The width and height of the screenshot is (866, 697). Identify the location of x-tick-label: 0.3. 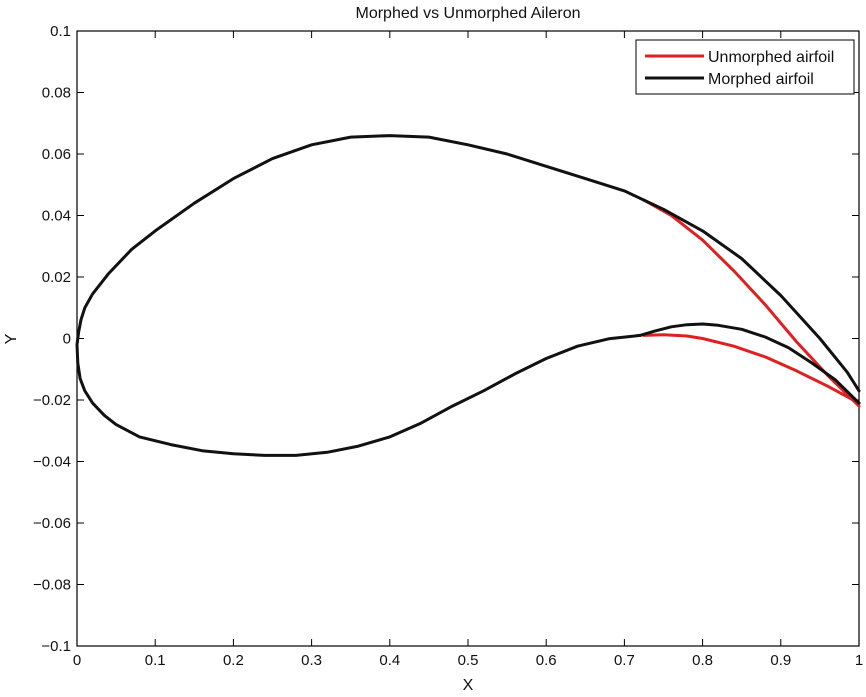
(311, 660).